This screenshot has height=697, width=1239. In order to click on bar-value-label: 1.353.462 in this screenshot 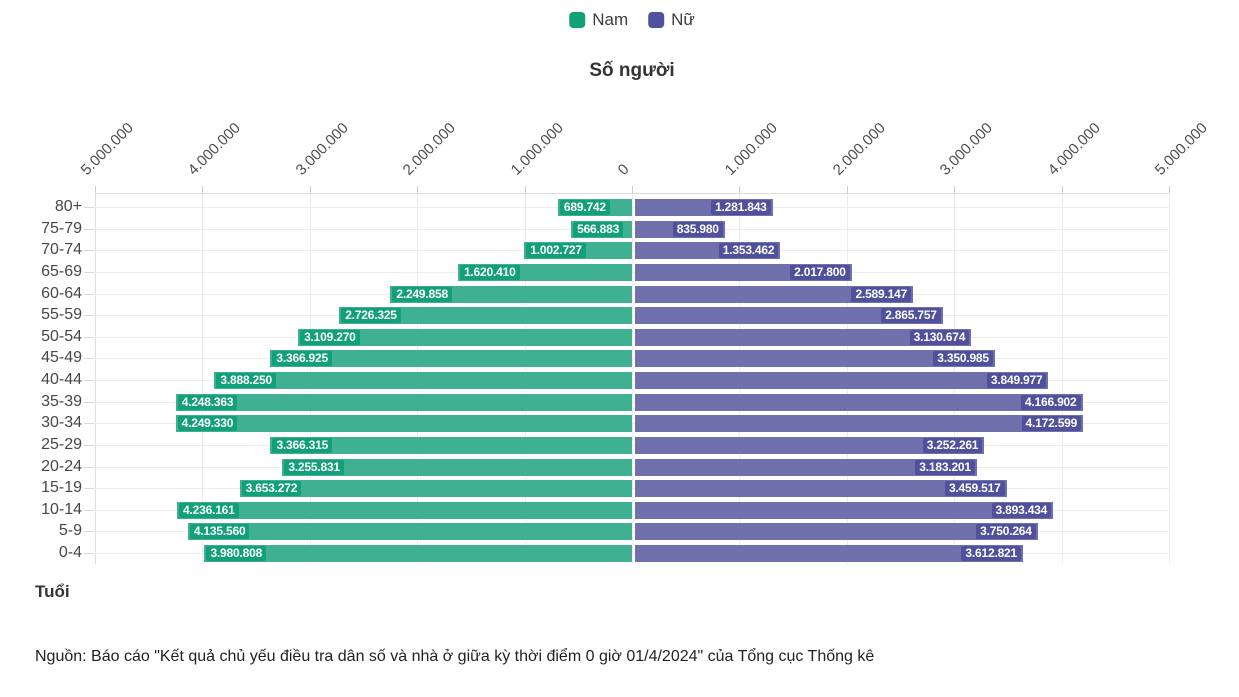, I will do `click(748, 250)`.